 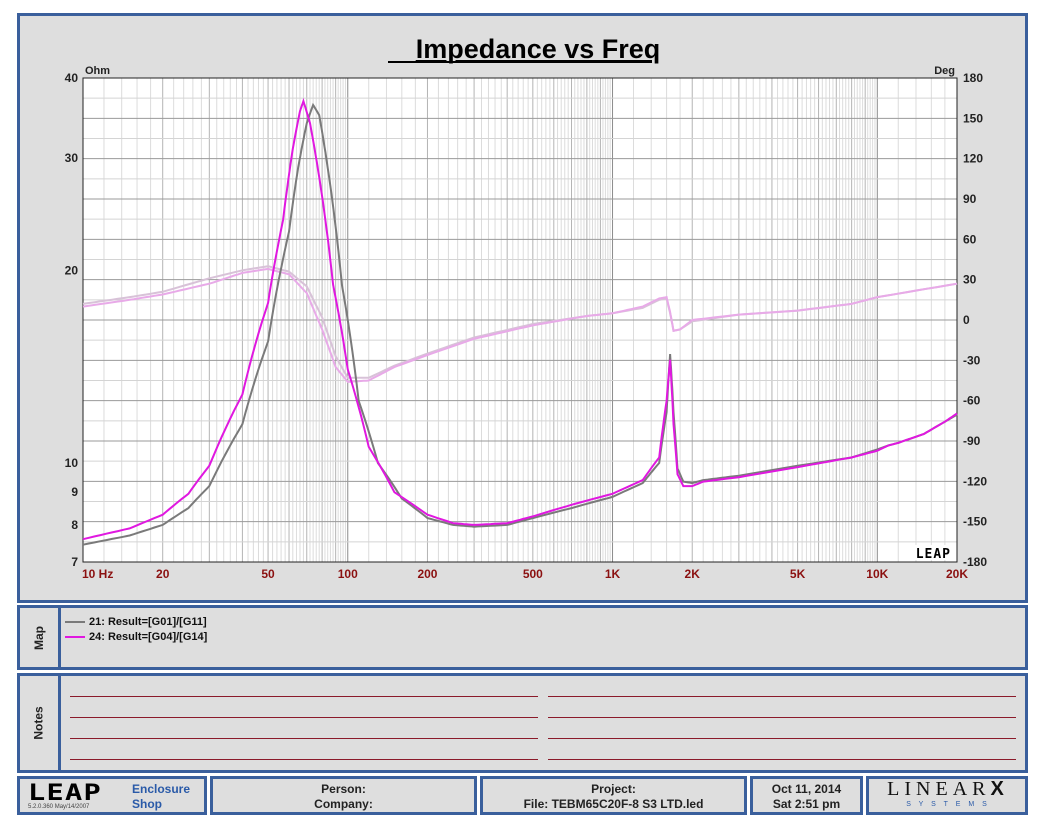 I want to click on company-label: Company:, so click(x=343, y=804).